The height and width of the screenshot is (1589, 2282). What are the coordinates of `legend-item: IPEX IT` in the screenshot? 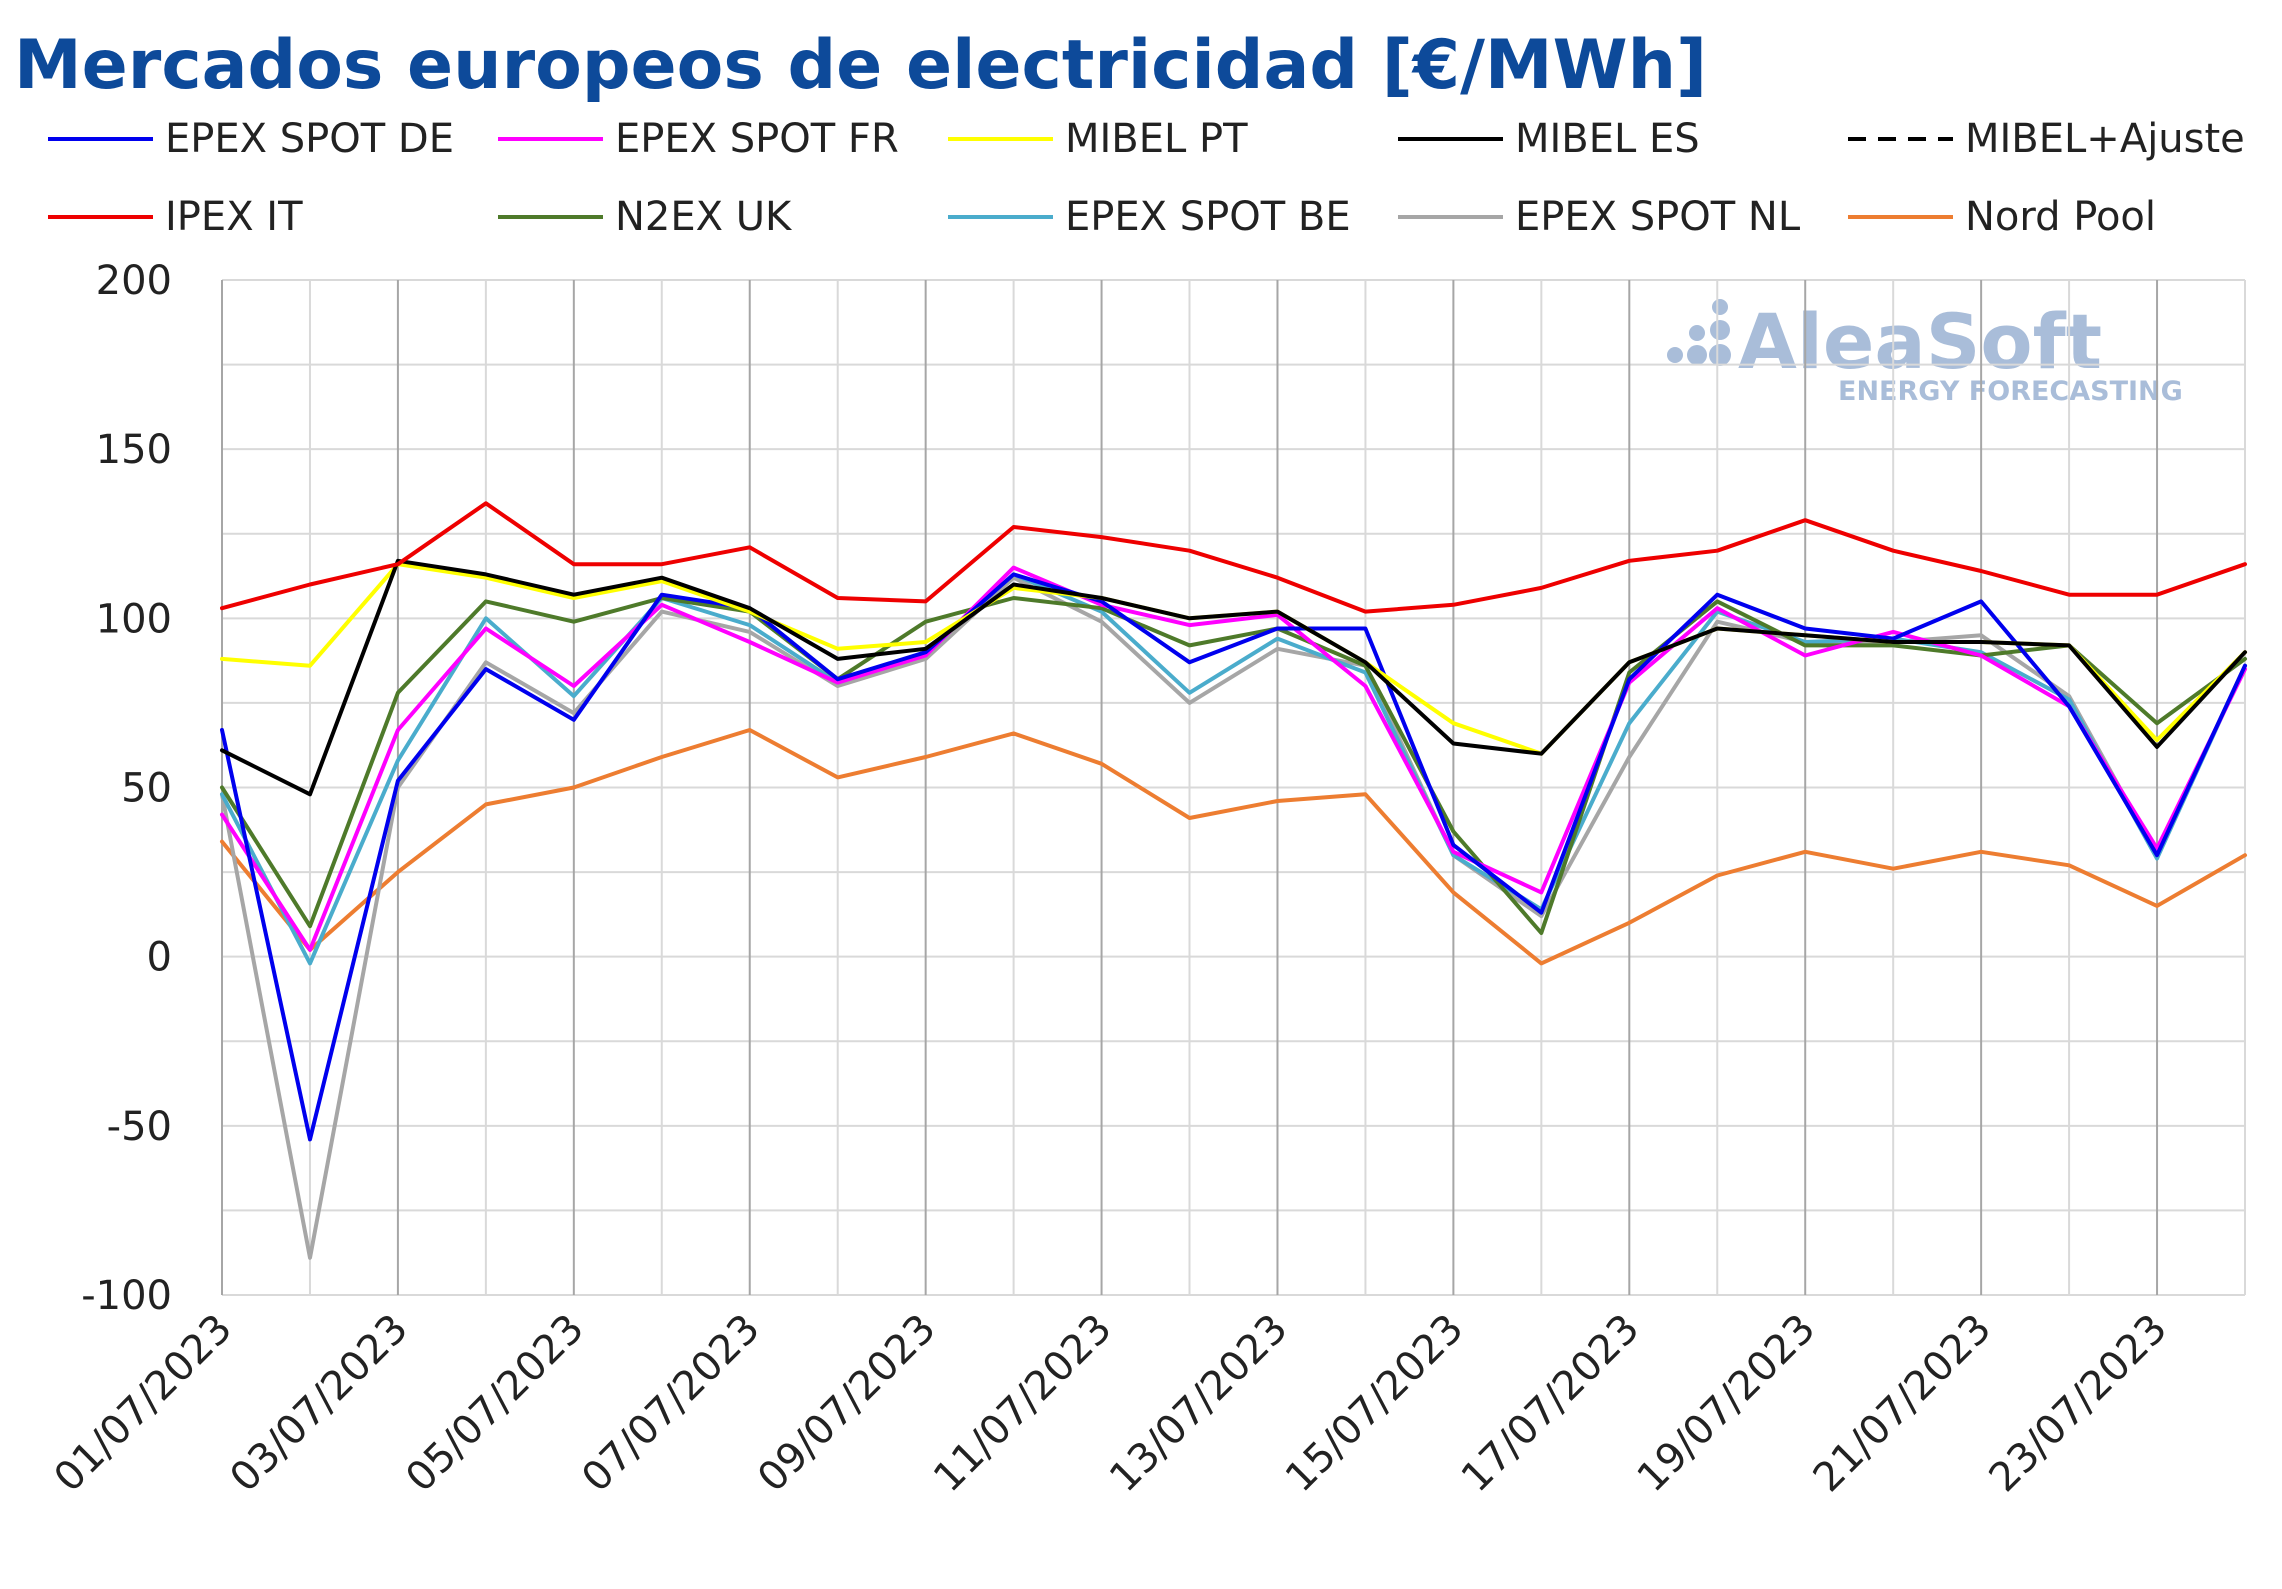 It's located at (175, 217).